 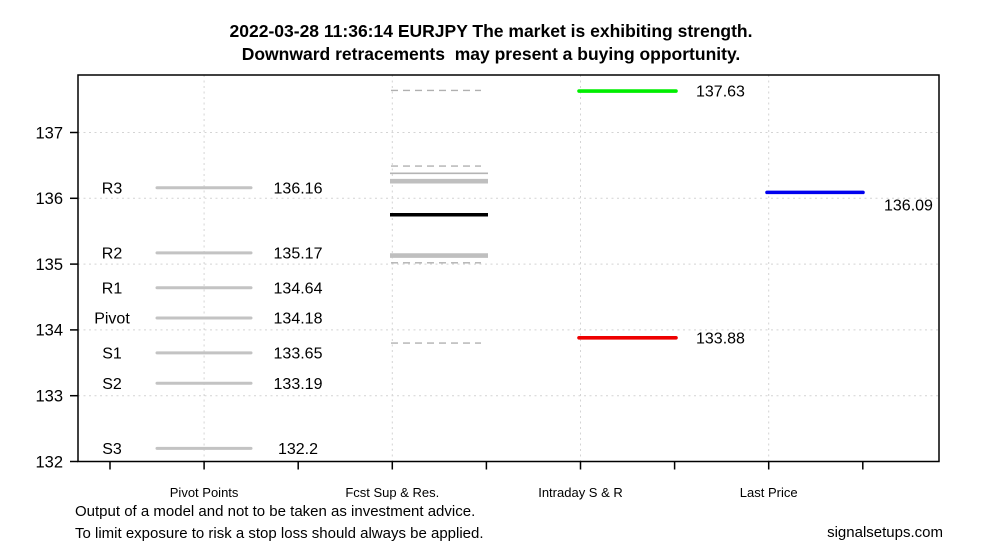 I want to click on y-tick-label: 133, so click(x=49, y=396).